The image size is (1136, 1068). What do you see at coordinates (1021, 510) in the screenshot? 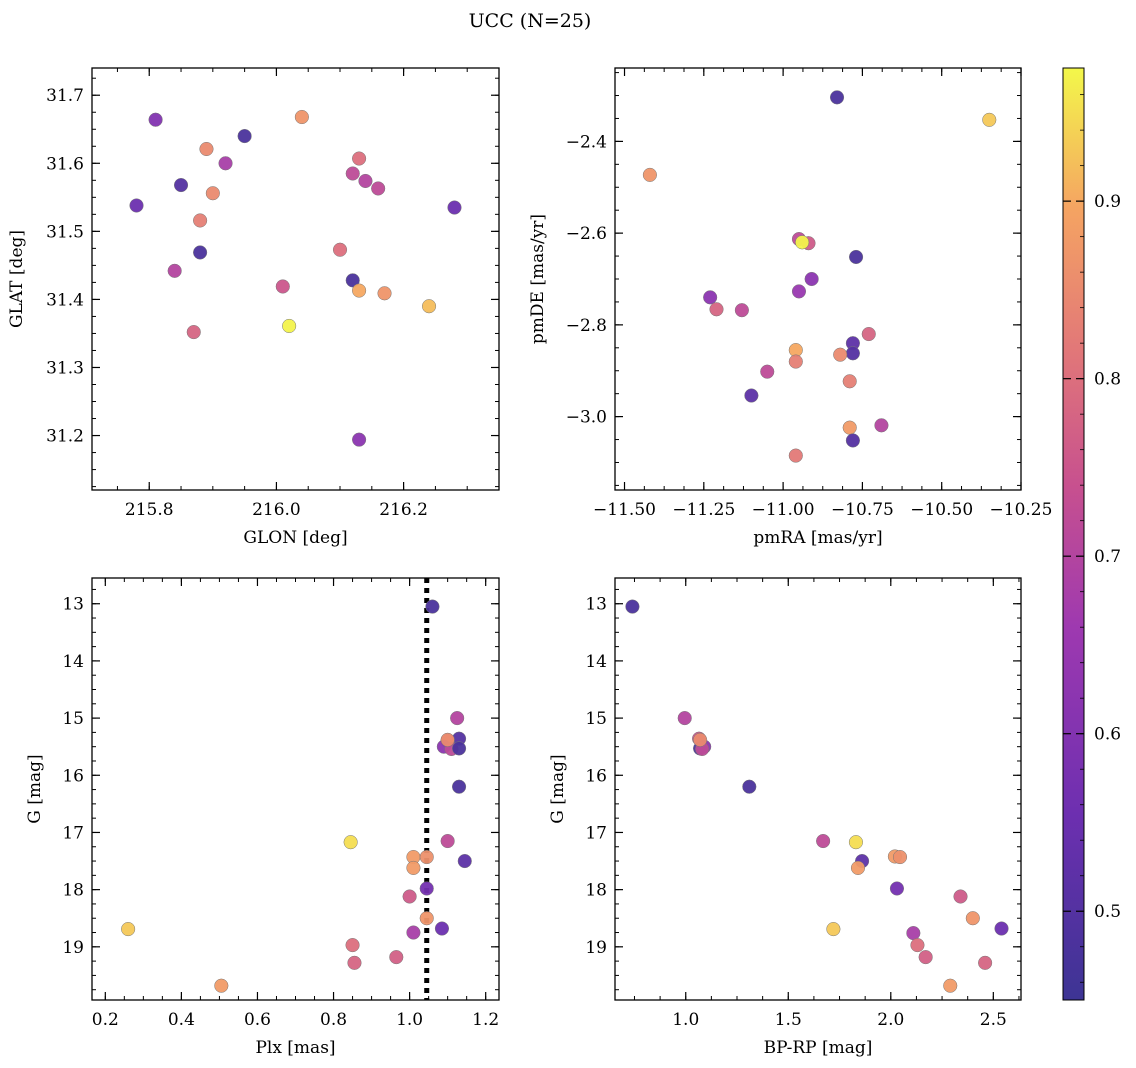
I see `x-tick-label: −10.25` at bounding box center [1021, 510].